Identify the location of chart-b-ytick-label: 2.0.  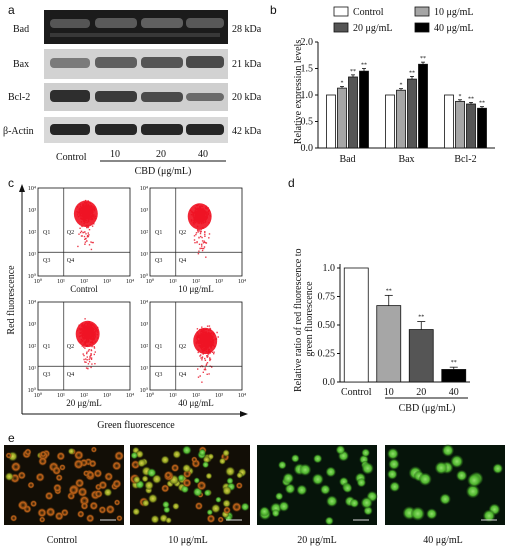
(307, 42).